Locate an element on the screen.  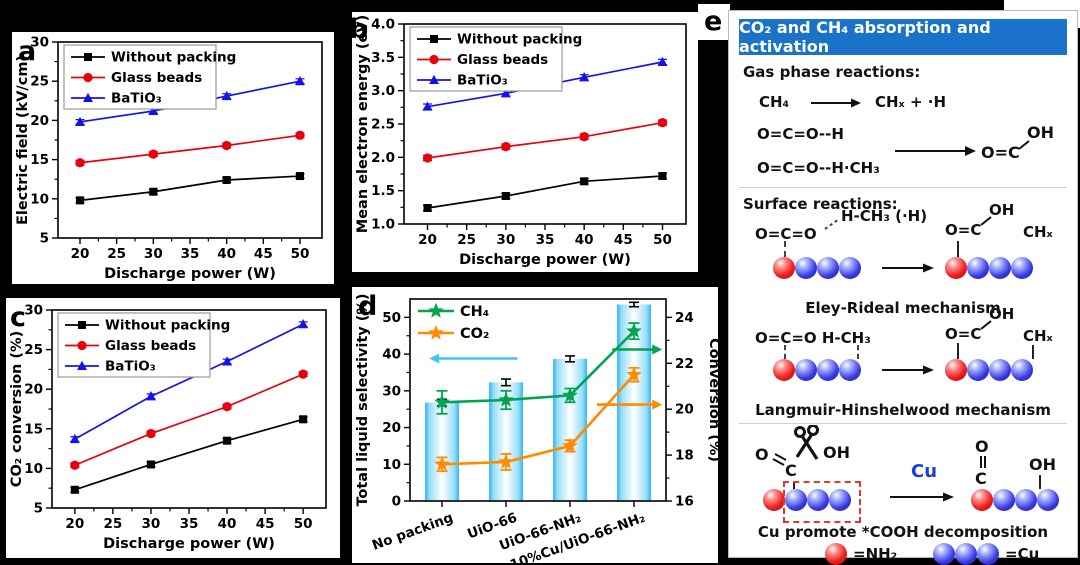
lh-caption: Langmuir-Hinshelwood mechanism is located at coordinates (903, 410).